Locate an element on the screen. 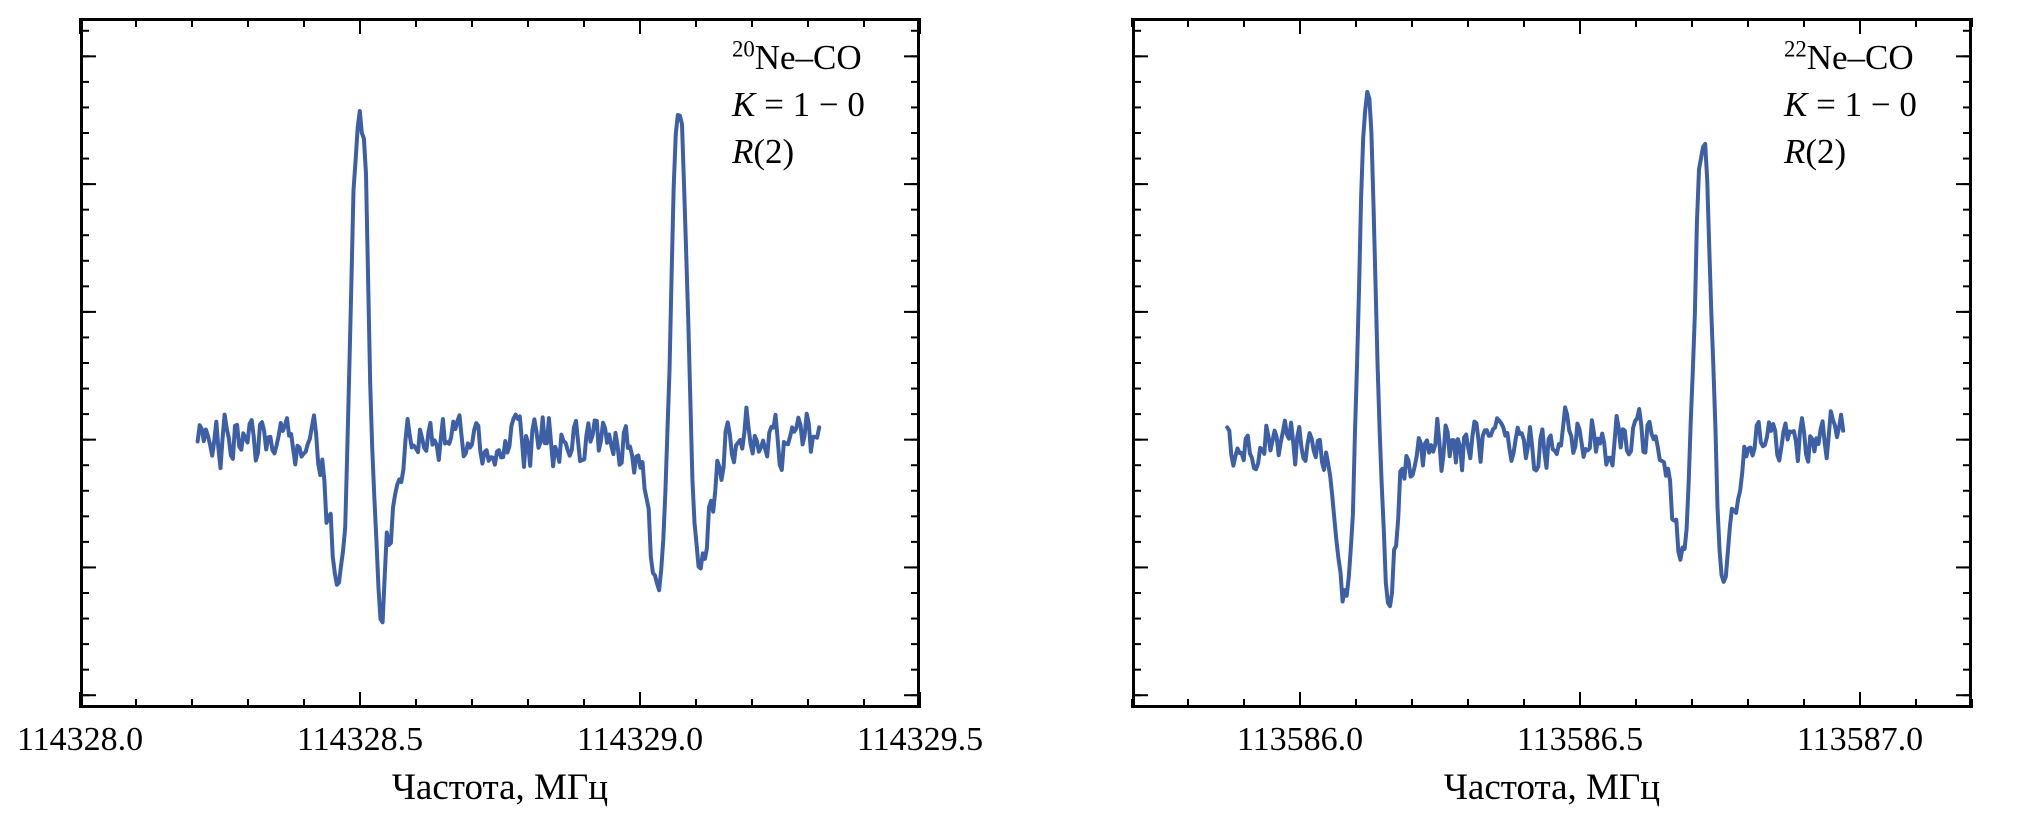 The width and height of the screenshot is (2019, 824). annotation-molecule: 20Ne–CO is located at coordinates (798, 57).